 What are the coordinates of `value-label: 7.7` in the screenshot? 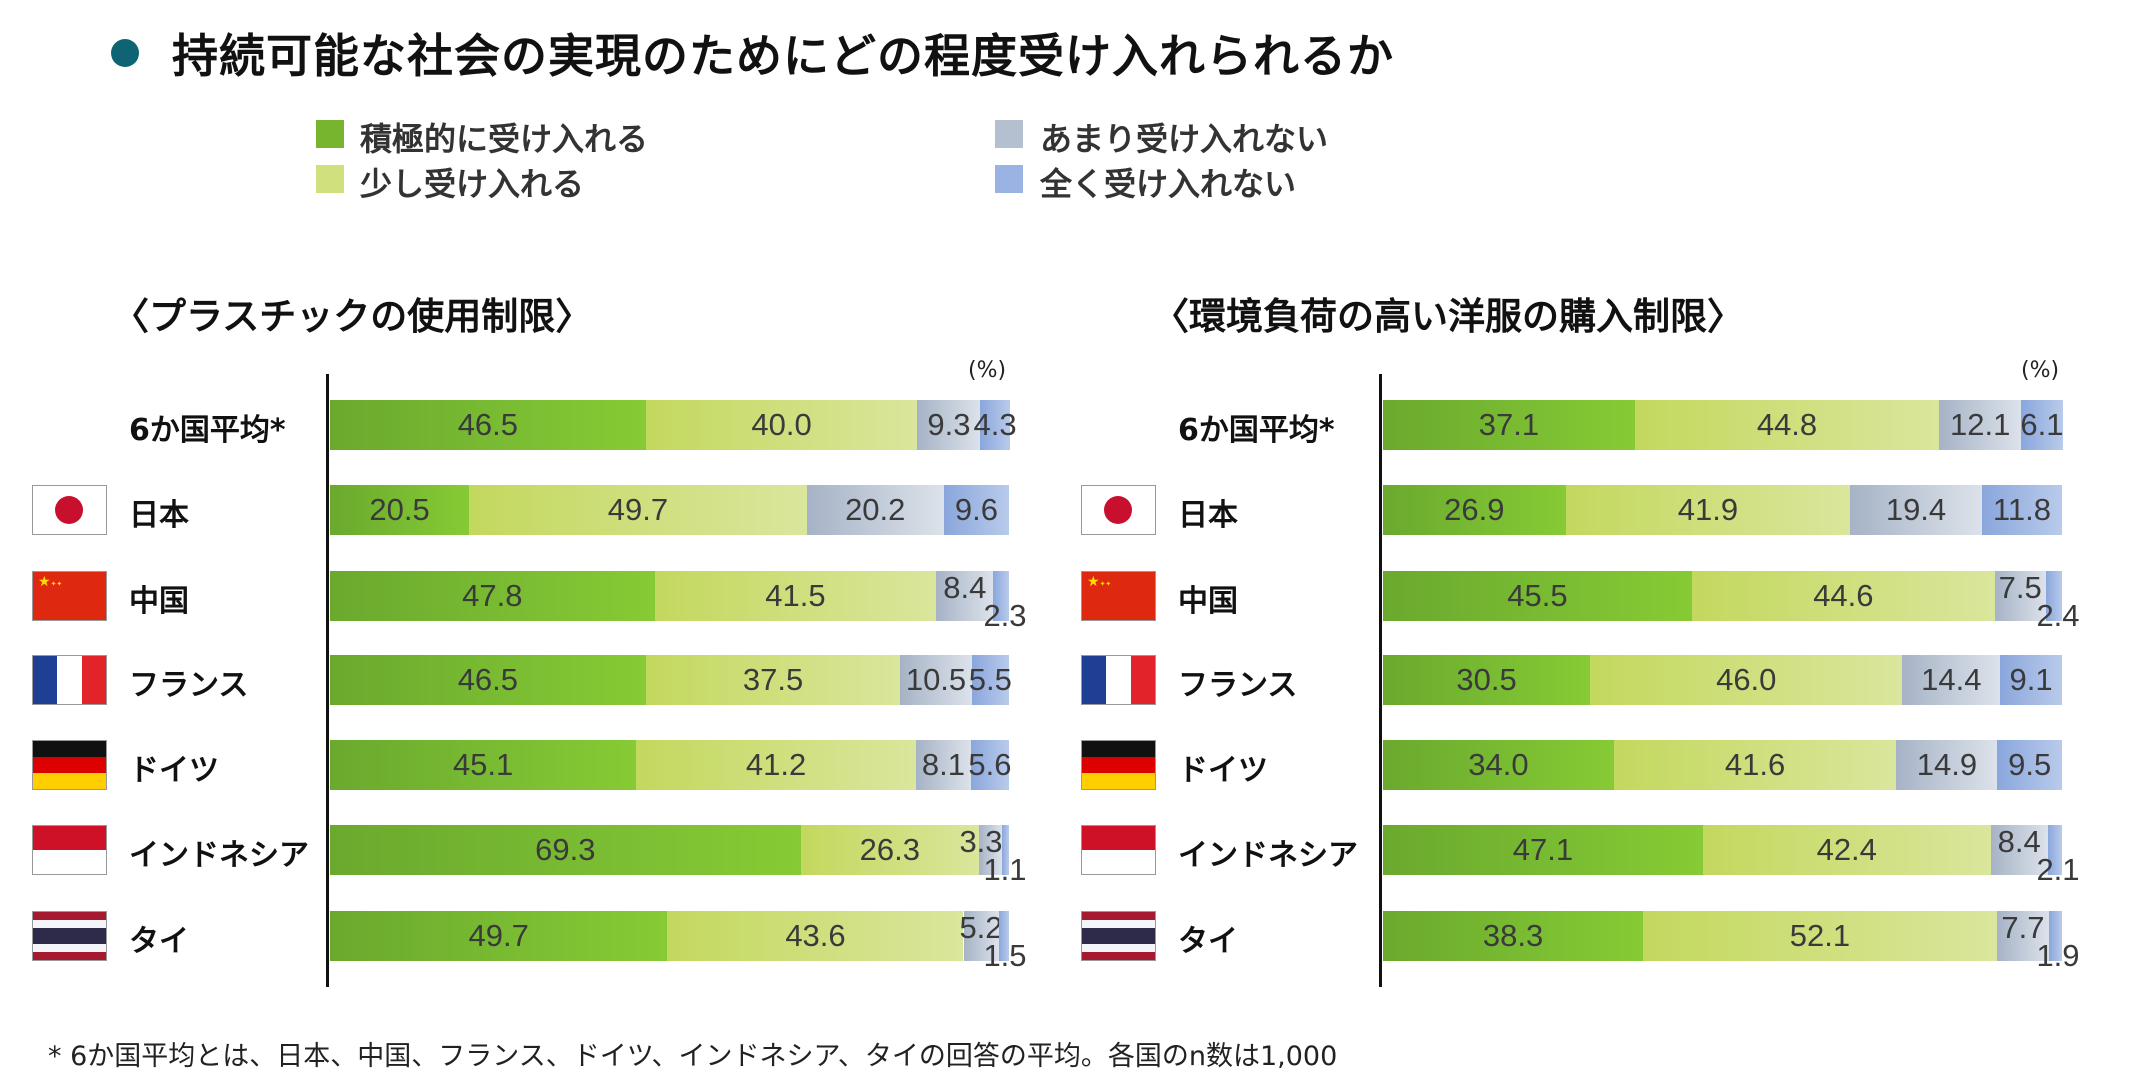 It's located at (2023, 927).